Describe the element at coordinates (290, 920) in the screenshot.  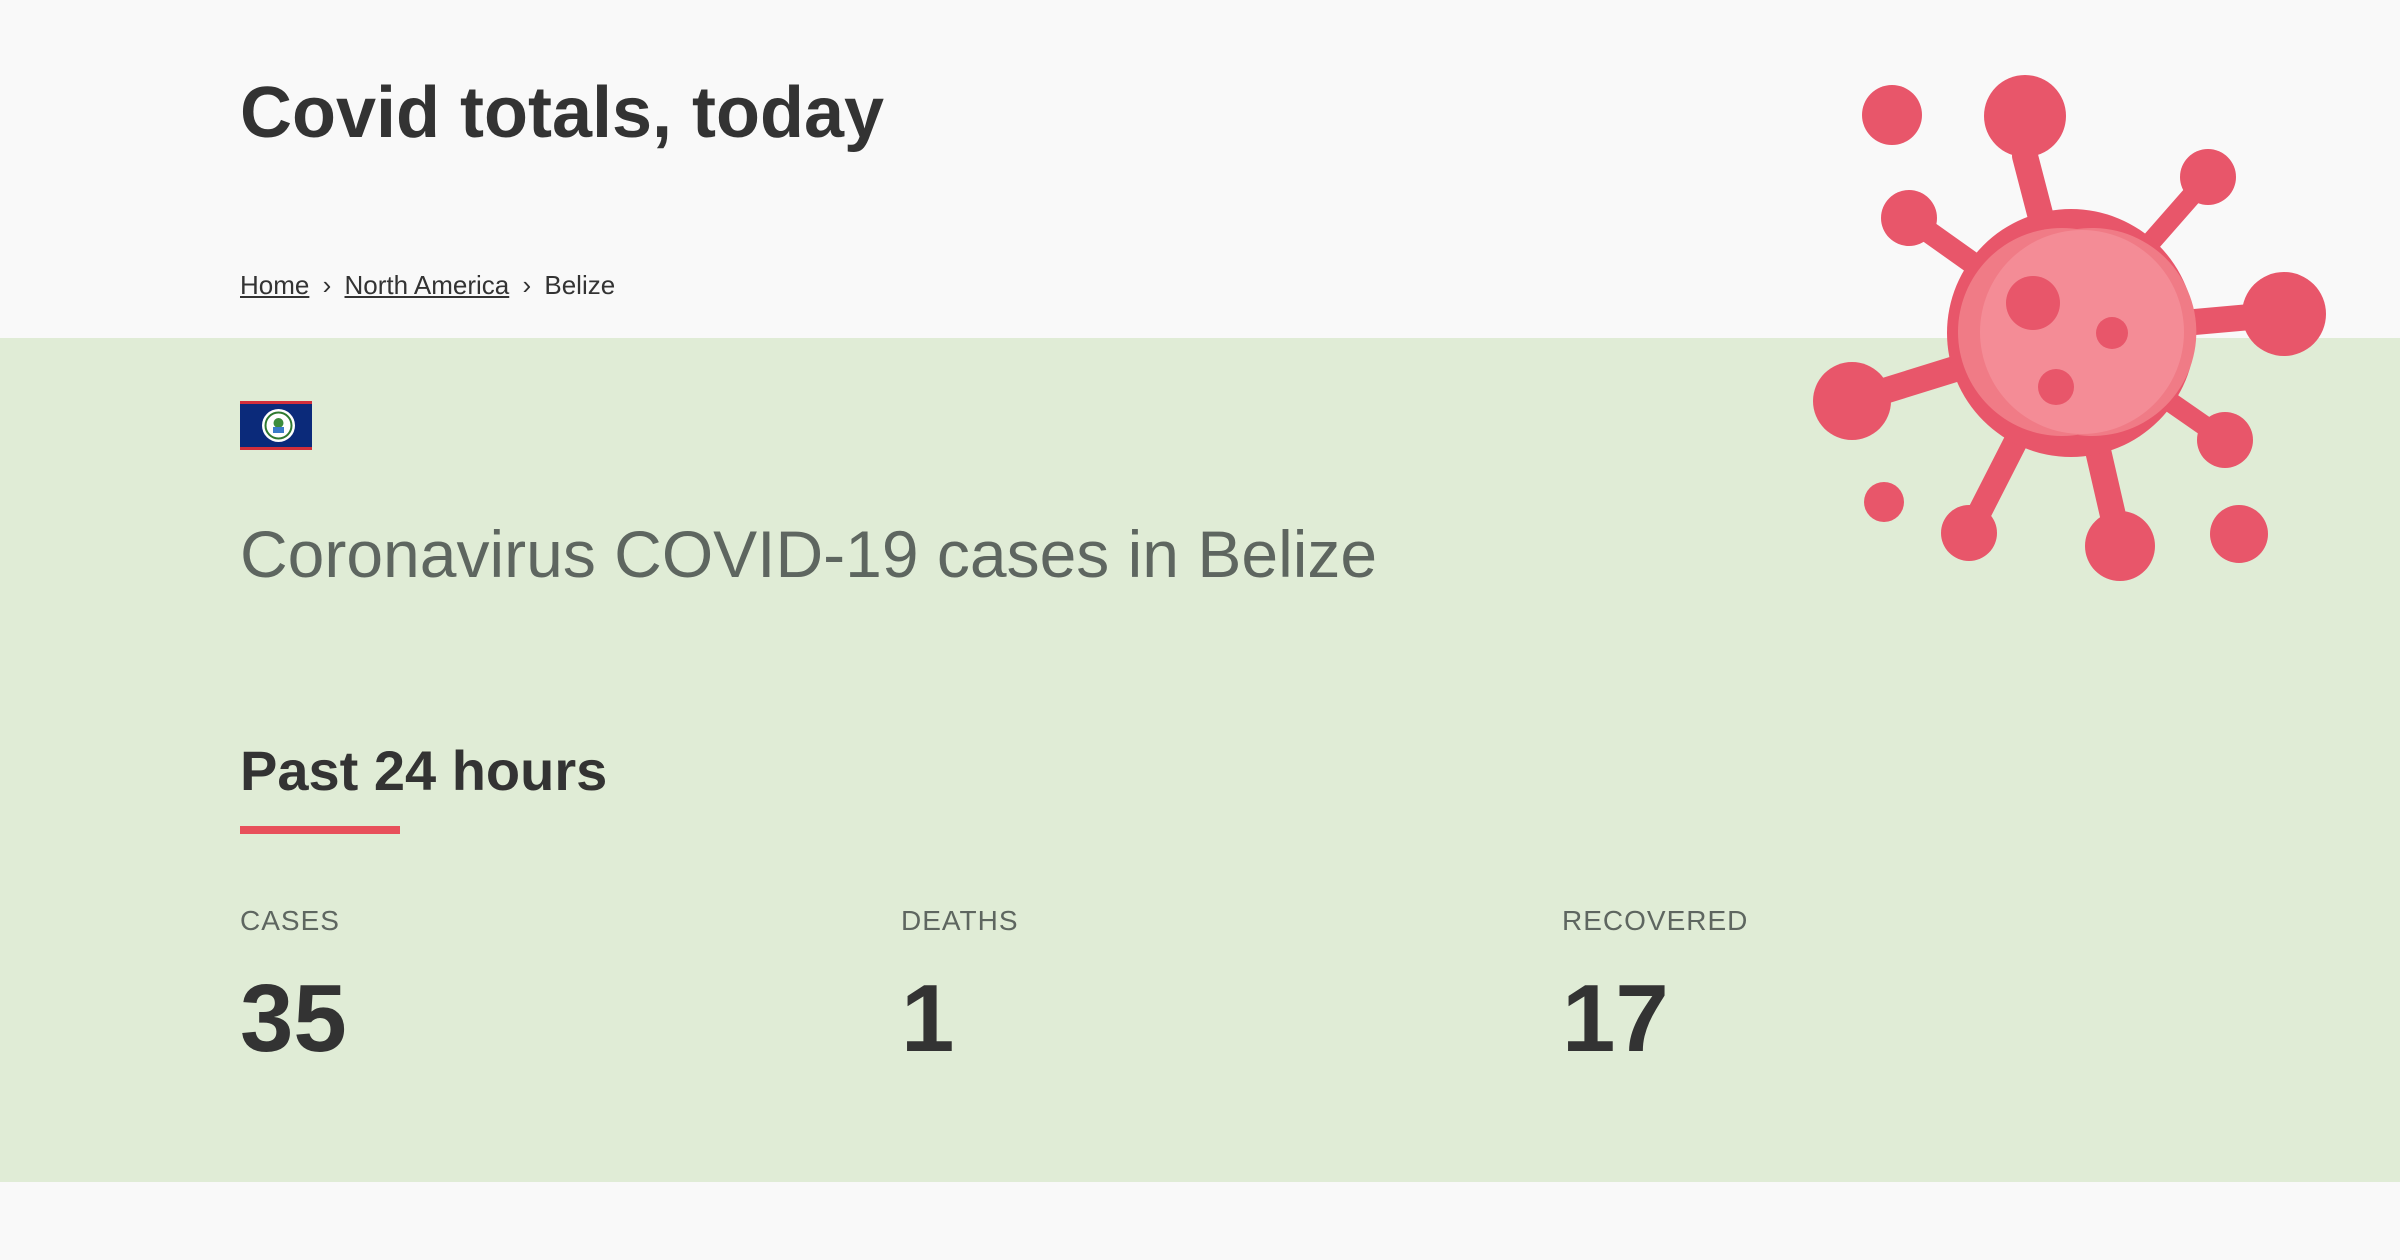
I see `stat-label: CASES` at that location.